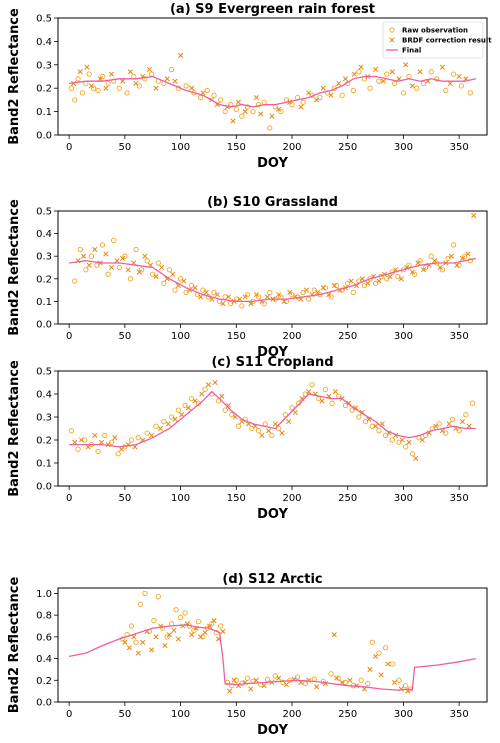 The image size is (500, 743). What do you see at coordinates (69, 714) in the screenshot?
I see `x-tick-label: 0` at bounding box center [69, 714].